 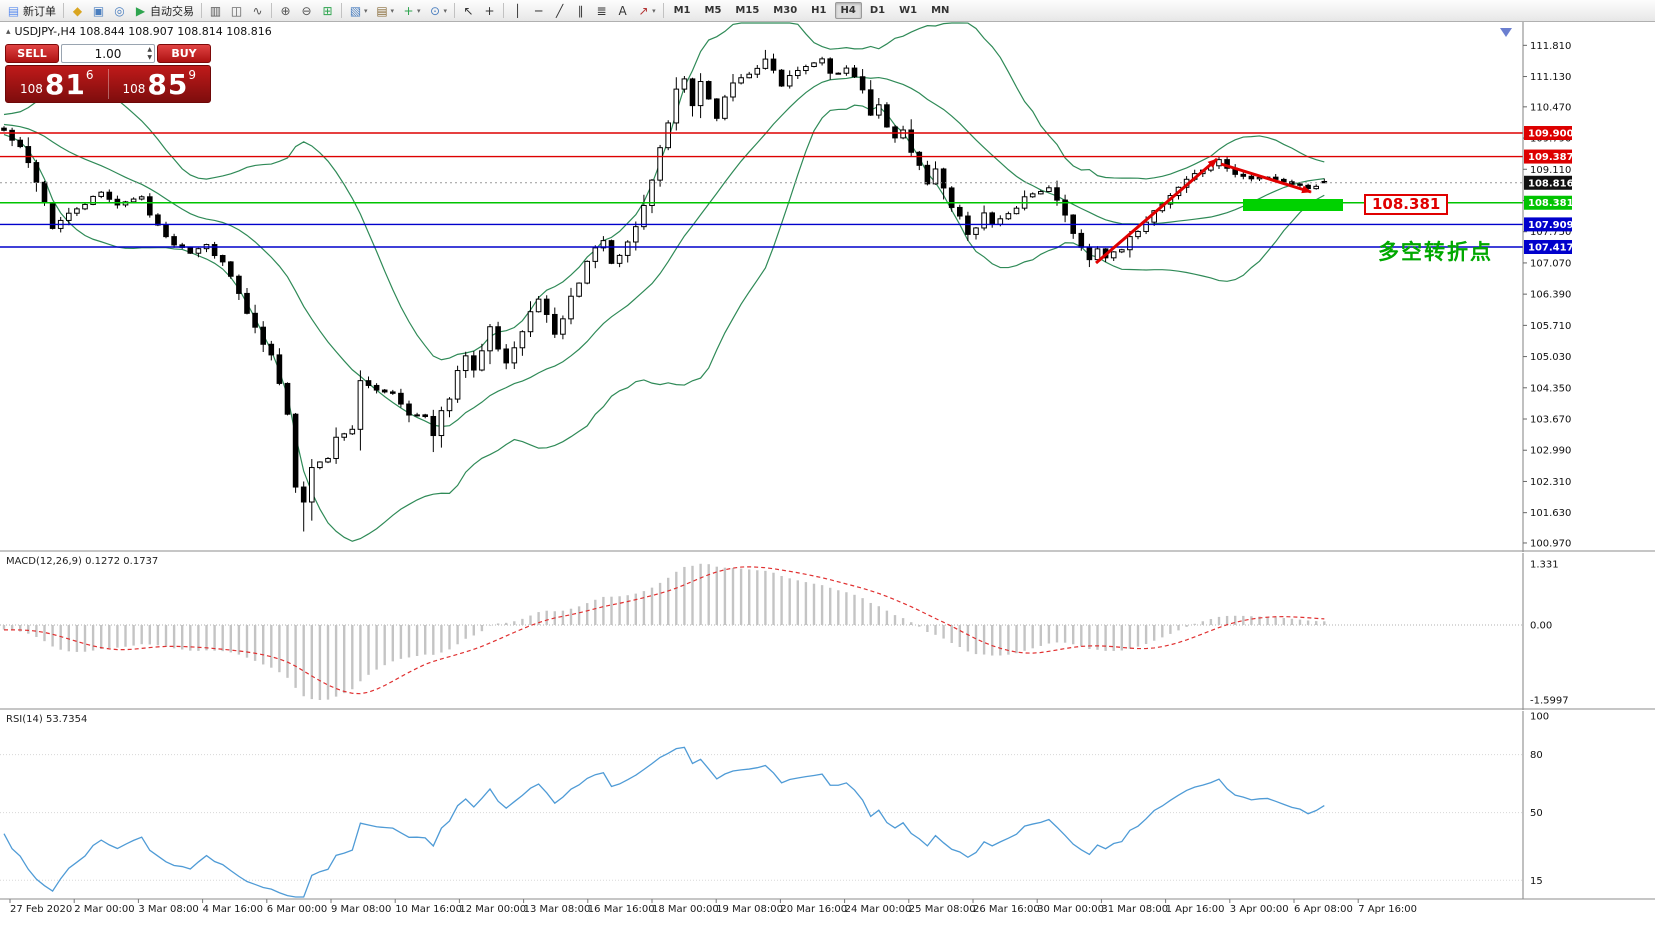 I want to click on buy-price: 108 85 9, so click(x=160, y=84).